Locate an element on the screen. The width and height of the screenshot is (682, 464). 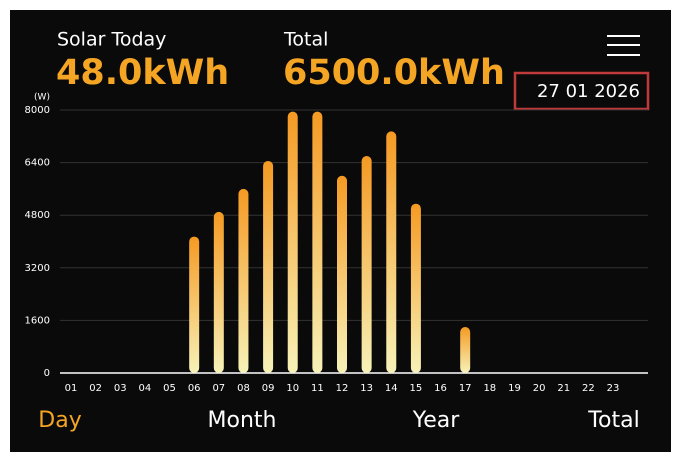
x-tick-label: 21 is located at coordinates (563, 388).